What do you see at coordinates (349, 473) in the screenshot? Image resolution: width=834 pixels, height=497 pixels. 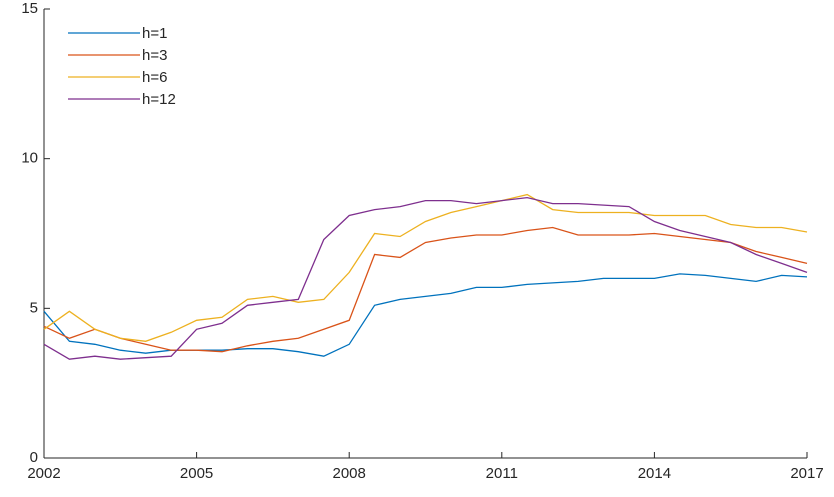 I see `x-tick-label: 2008` at bounding box center [349, 473].